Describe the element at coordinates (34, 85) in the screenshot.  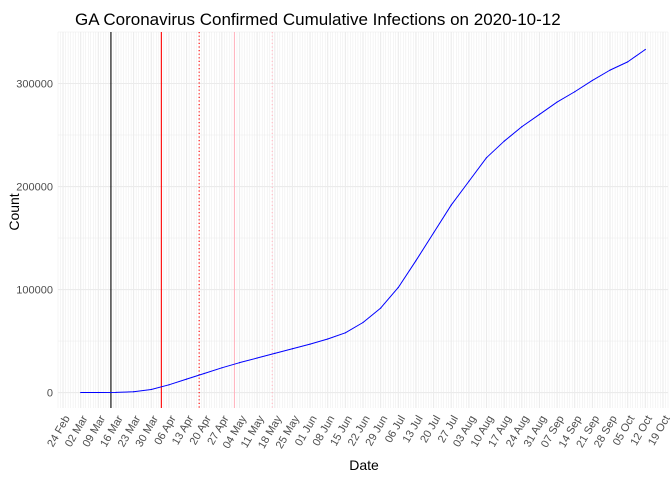
I see `y-tick-label: 300000` at that location.